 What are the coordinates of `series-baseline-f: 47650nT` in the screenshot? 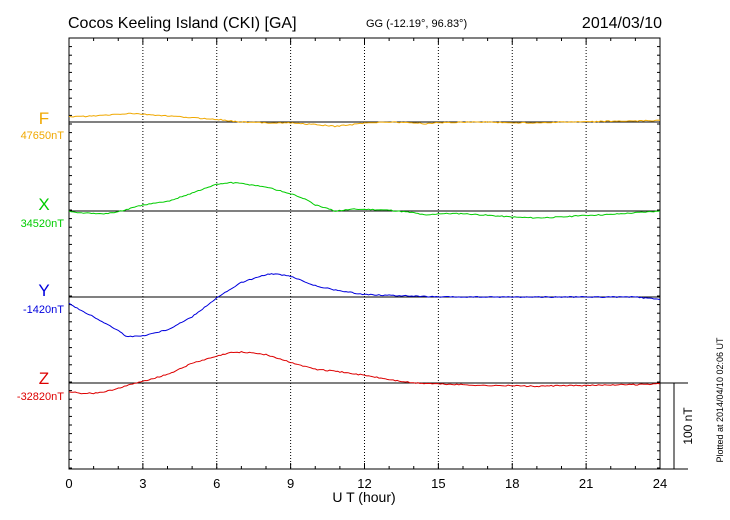 It's located at (43, 136).